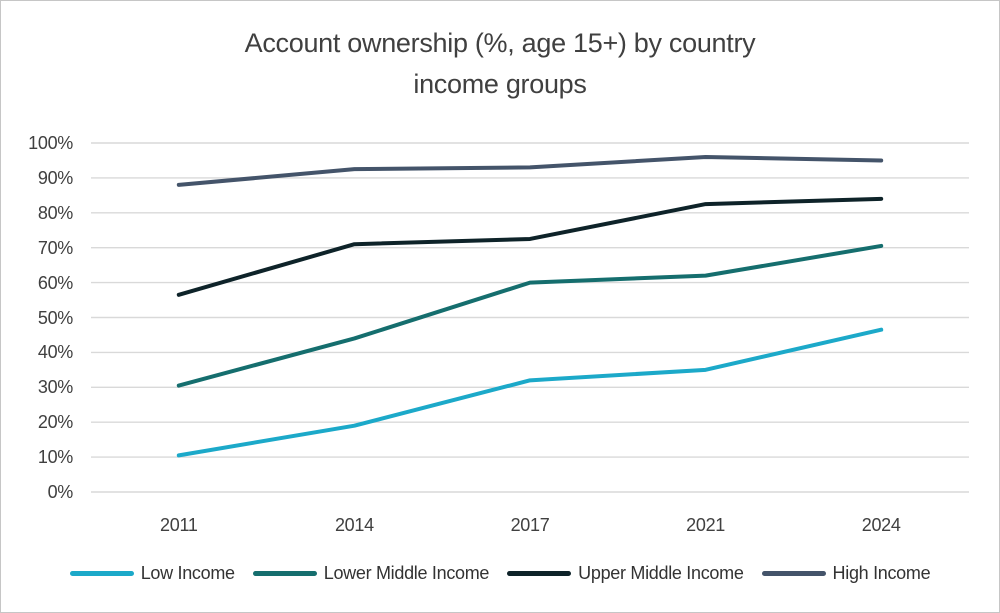  I want to click on y-axis-tick-label: 0%, so click(60, 492).